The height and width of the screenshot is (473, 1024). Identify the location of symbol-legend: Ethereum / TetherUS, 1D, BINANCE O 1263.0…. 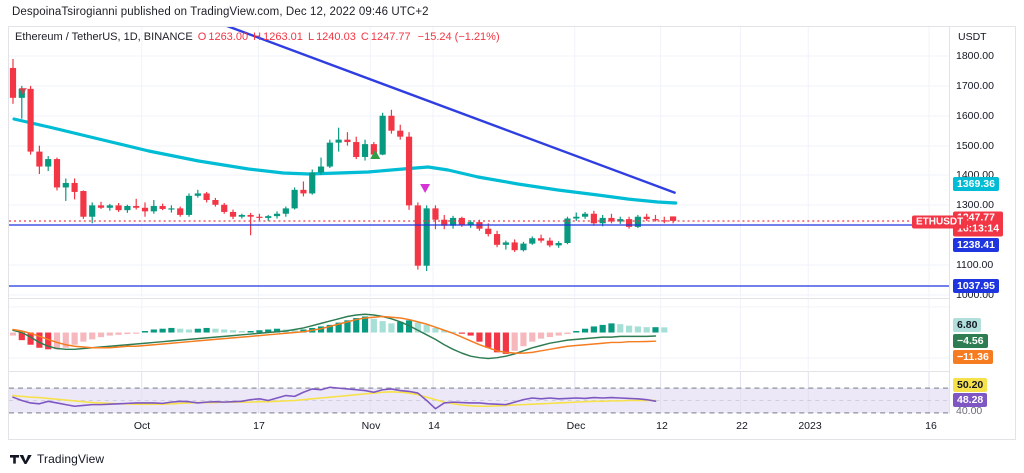
(257, 37).